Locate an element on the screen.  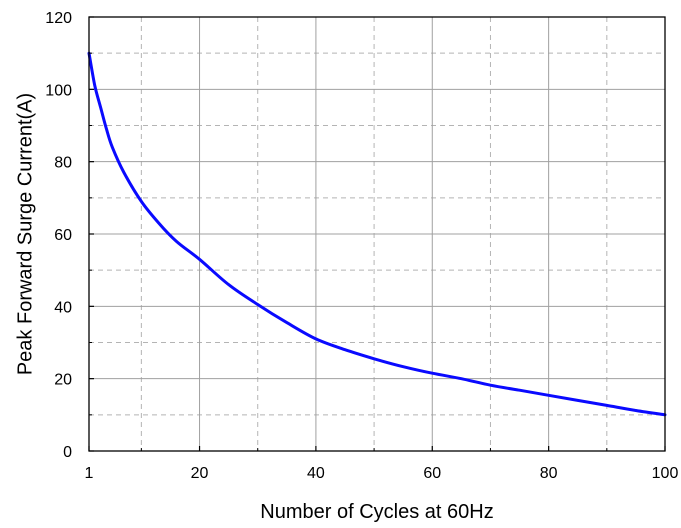
x-tick-label: 60 is located at coordinates (432, 473).